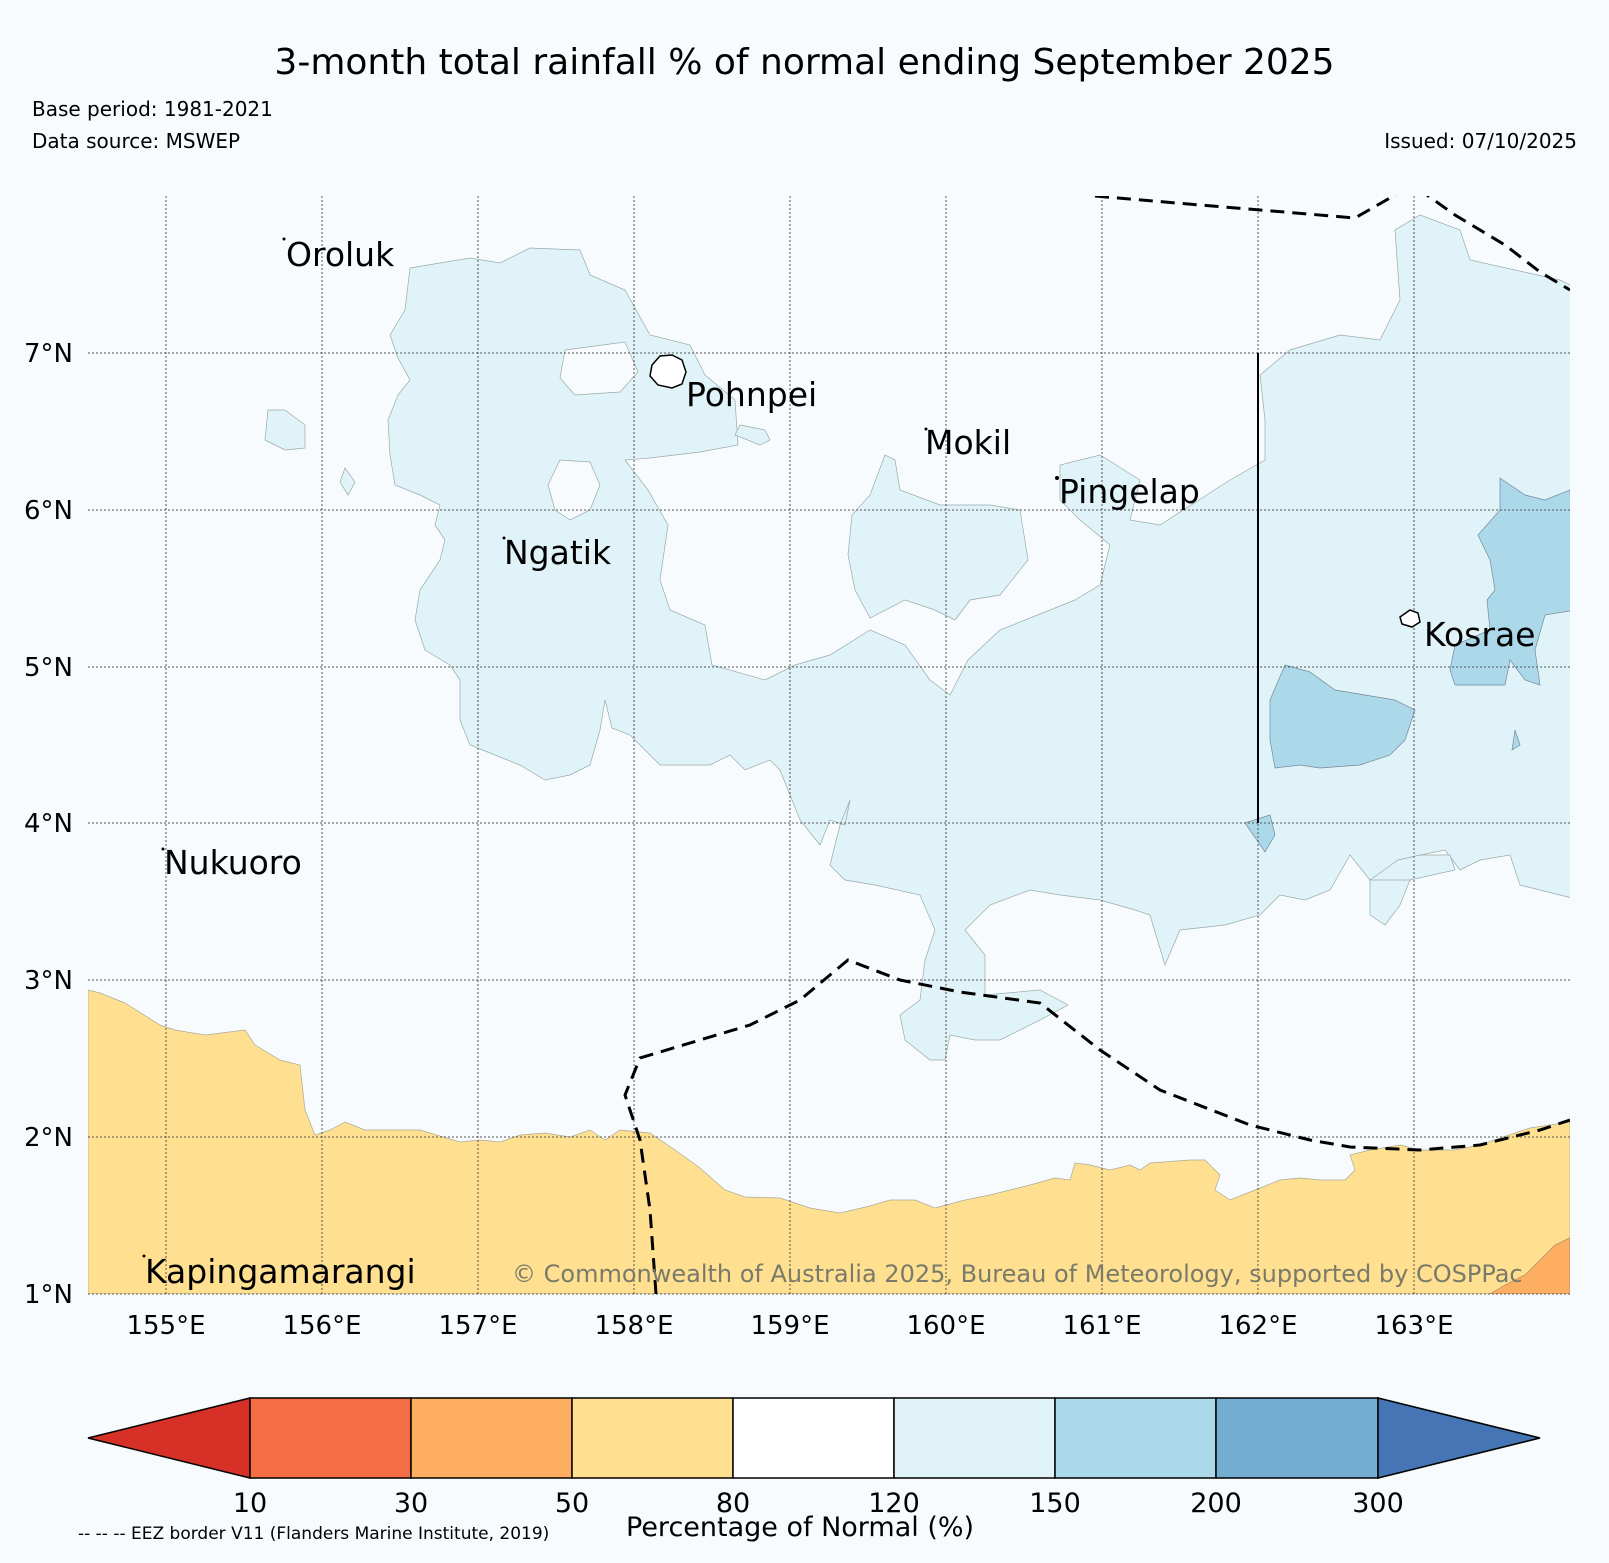 The height and width of the screenshot is (1563, 1609). What do you see at coordinates (48, 1295) in the screenshot?
I see `lat-label-1n: 1°N` at bounding box center [48, 1295].